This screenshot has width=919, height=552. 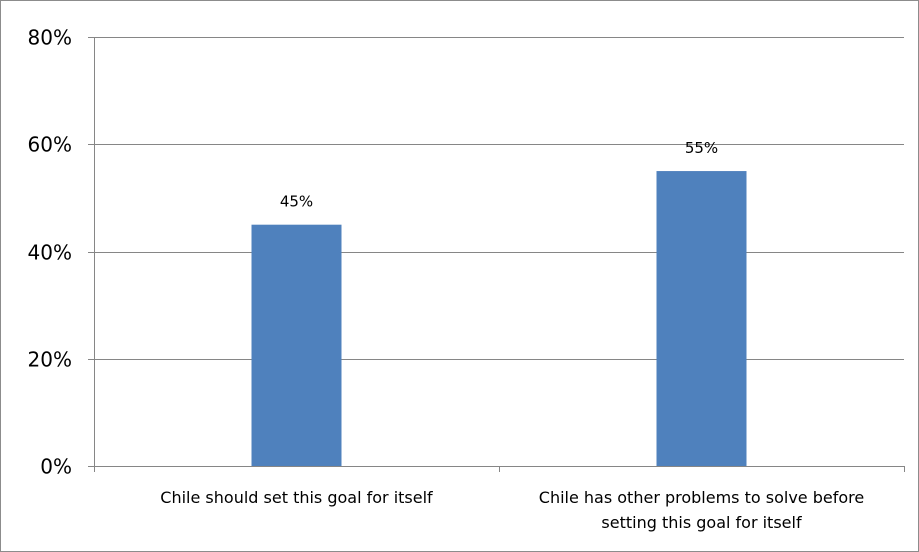 What do you see at coordinates (50, 253) in the screenshot?
I see `y-tick-label-40: 40%` at bounding box center [50, 253].